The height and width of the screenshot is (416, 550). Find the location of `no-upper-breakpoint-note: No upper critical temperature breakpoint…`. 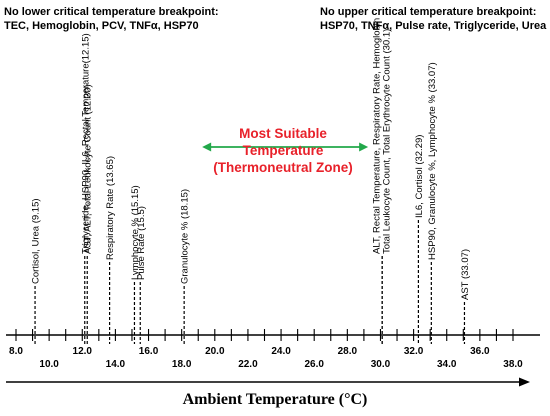

no-upper-breakpoint-note: No upper critical temperature breakpoint… is located at coordinates (433, 19).